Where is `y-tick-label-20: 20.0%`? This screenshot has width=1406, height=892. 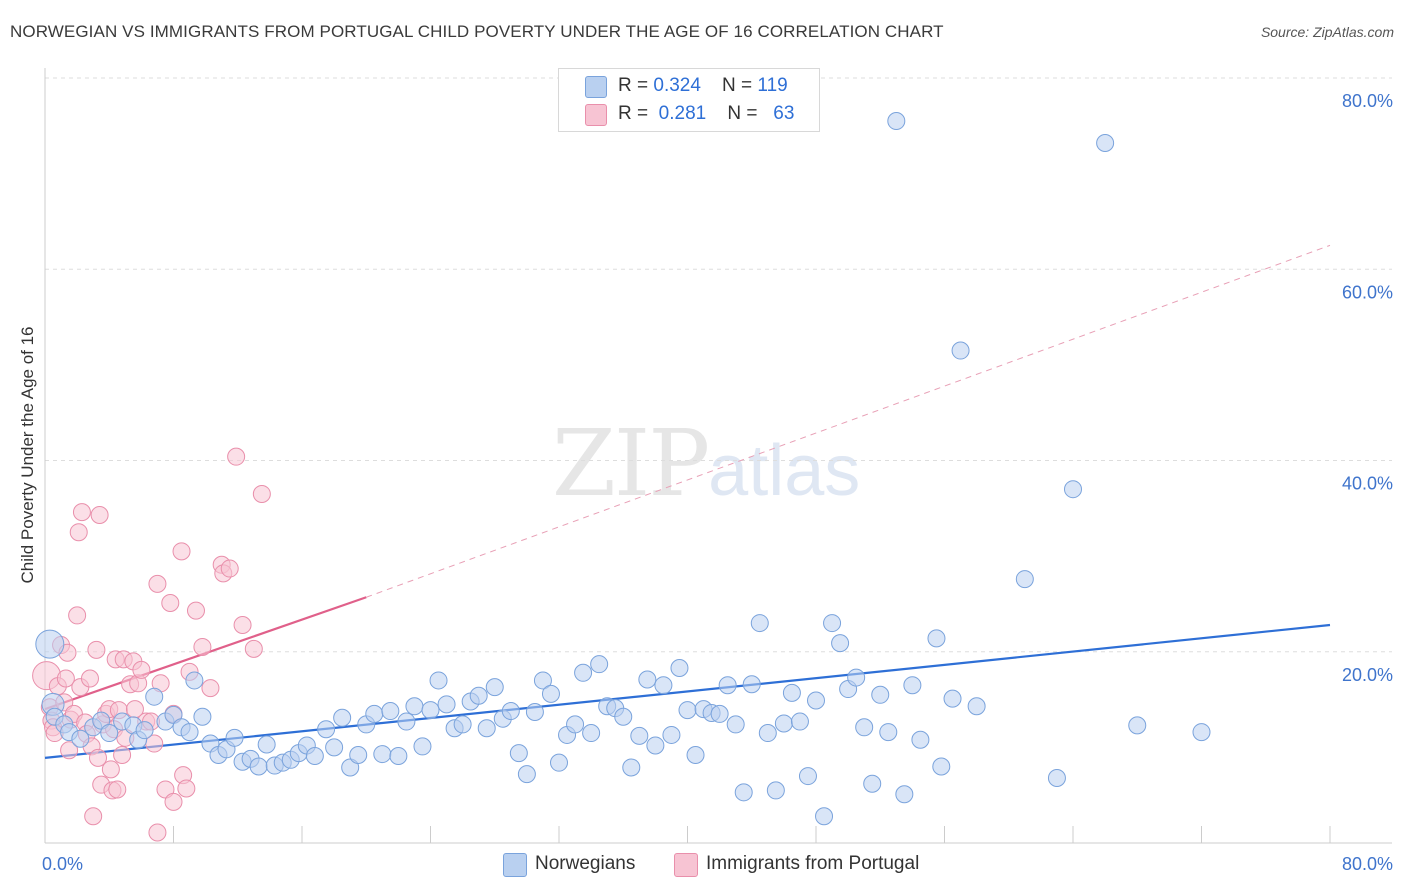 y-tick-label-20: 20.0% is located at coordinates (1367, 675).